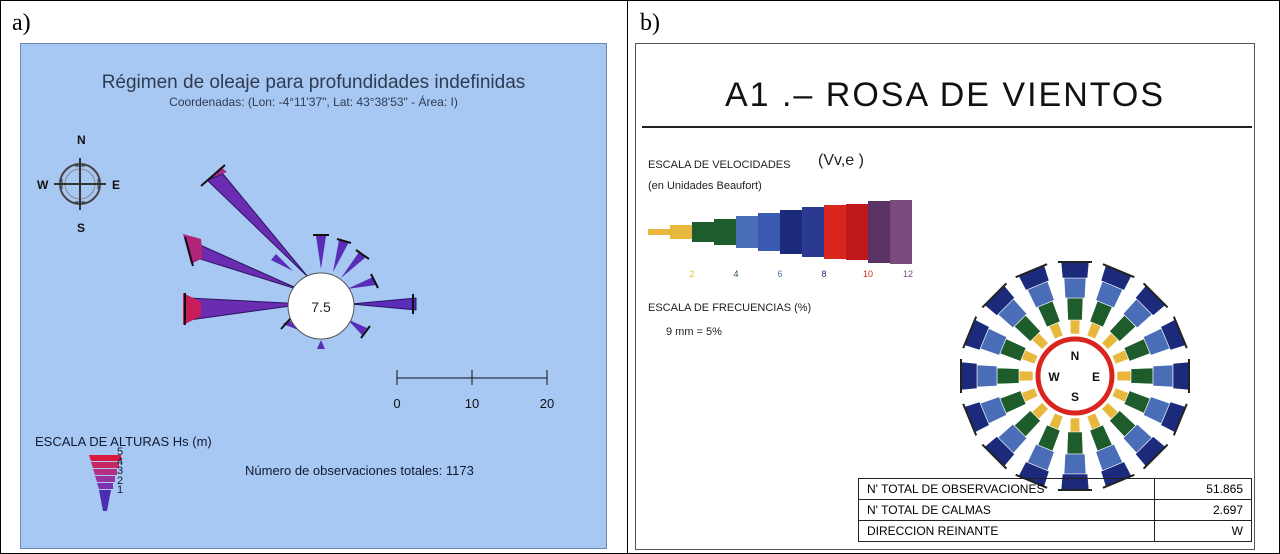 This screenshot has height=554, width=1280. Describe the element at coordinates (650, 23) in the screenshot. I see `panel-b-label: b)` at that location.